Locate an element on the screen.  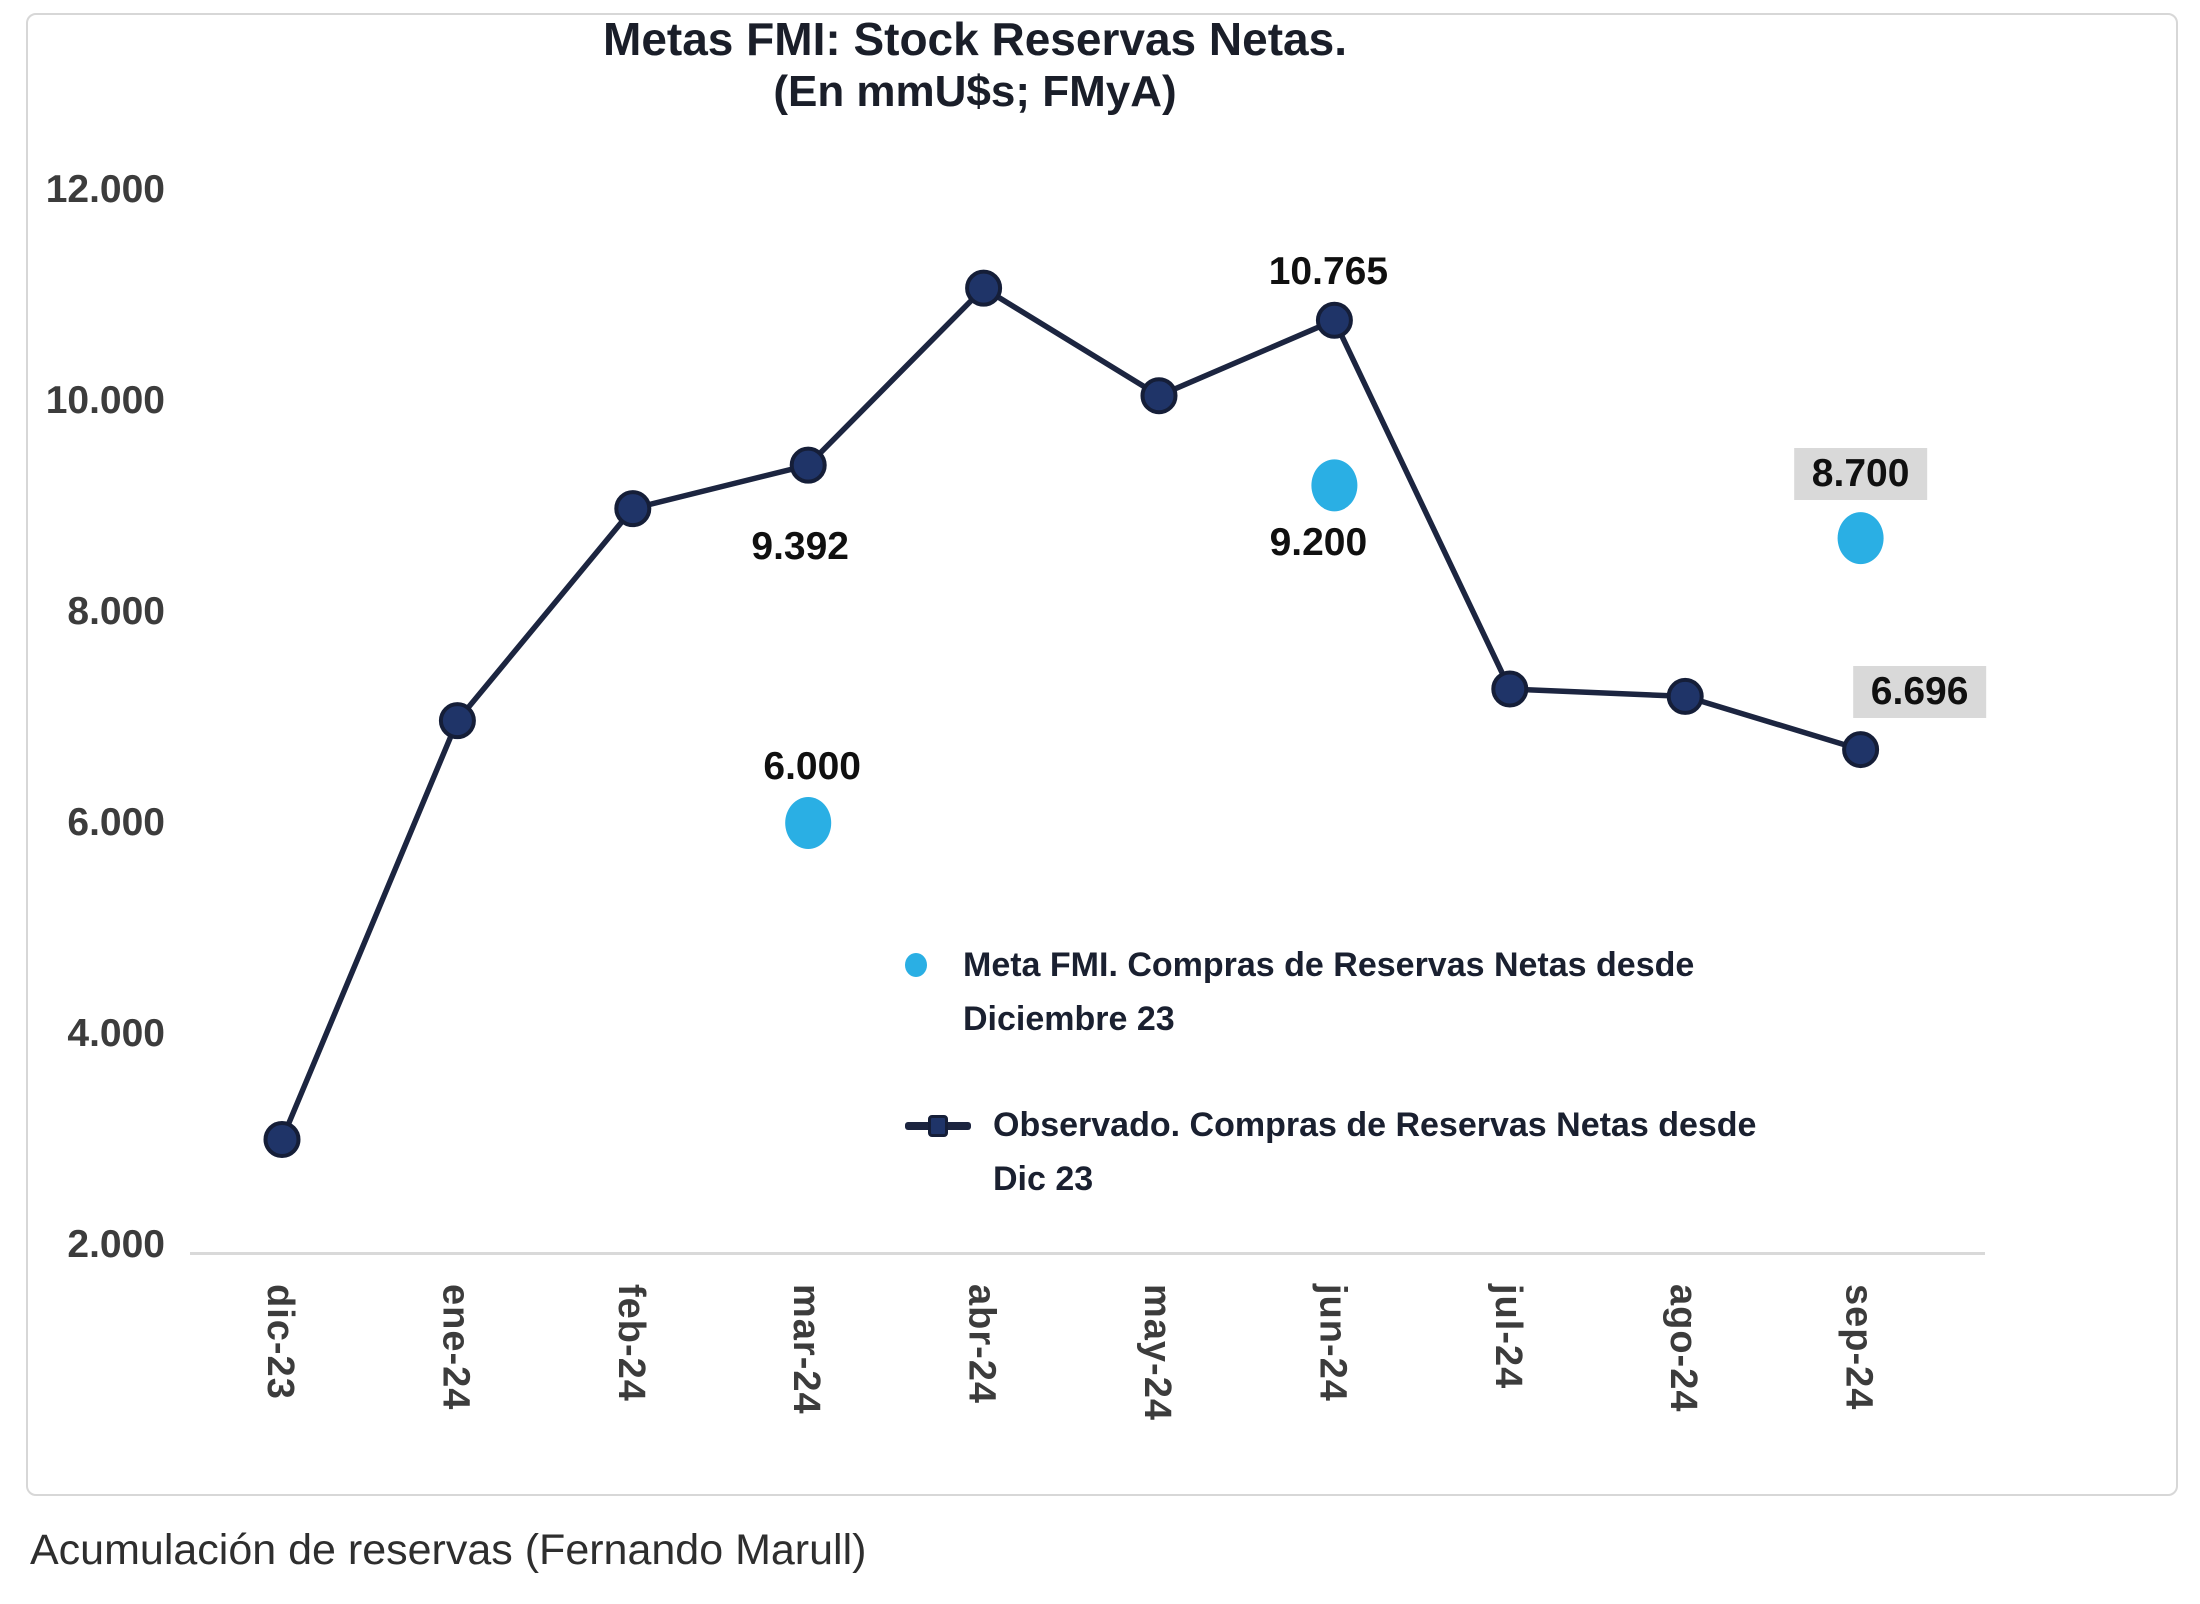
legend-meta-dot-icon is located at coordinates (916, 965).